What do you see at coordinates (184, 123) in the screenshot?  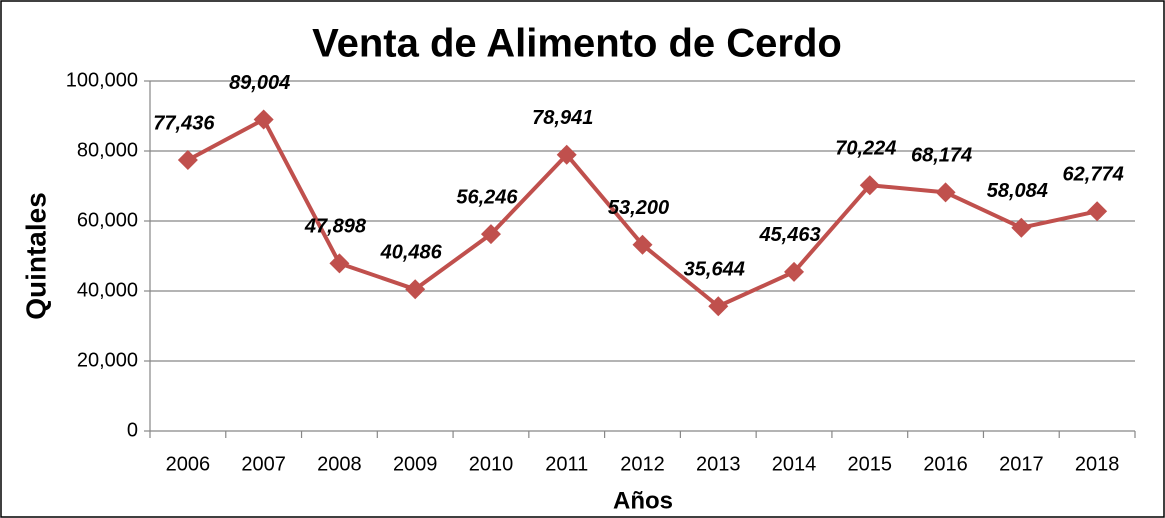 I see `data-label: 77,436` at bounding box center [184, 123].